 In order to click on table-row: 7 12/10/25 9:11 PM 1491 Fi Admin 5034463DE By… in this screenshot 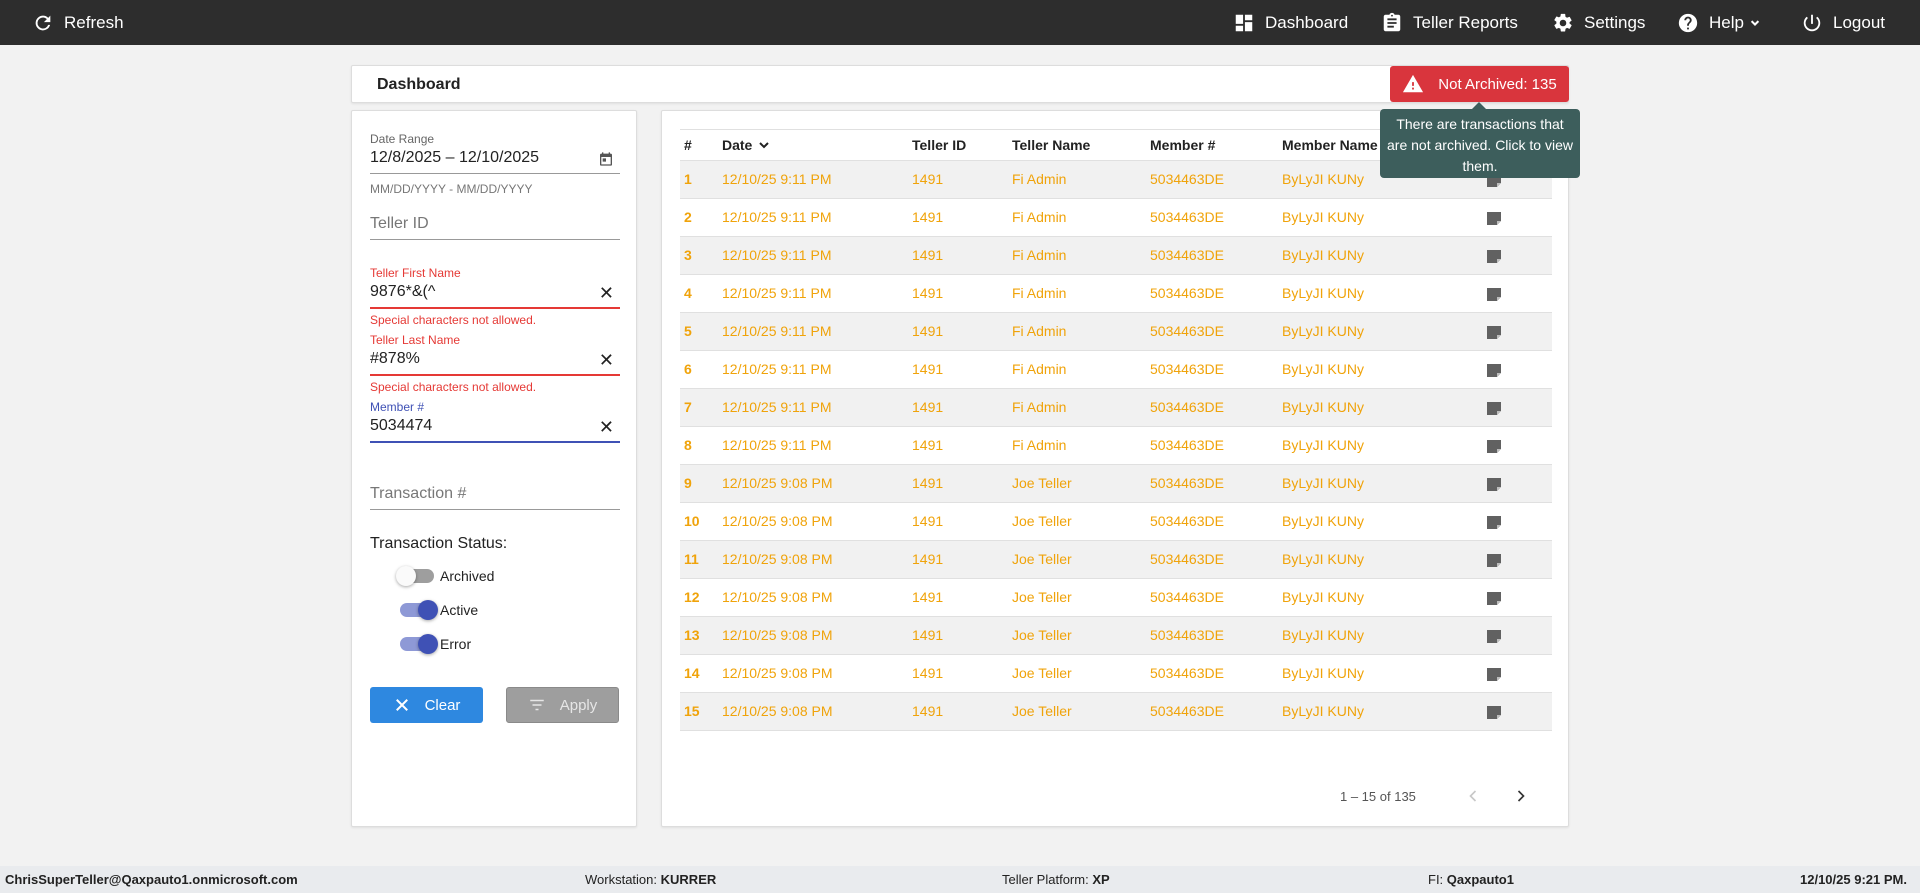, I will do `click(1116, 408)`.